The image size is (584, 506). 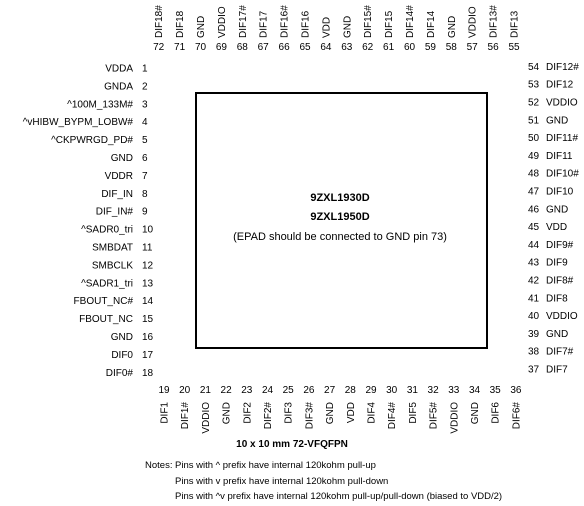 What do you see at coordinates (148, 373) in the screenshot?
I see `pin-number: 18` at bounding box center [148, 373].